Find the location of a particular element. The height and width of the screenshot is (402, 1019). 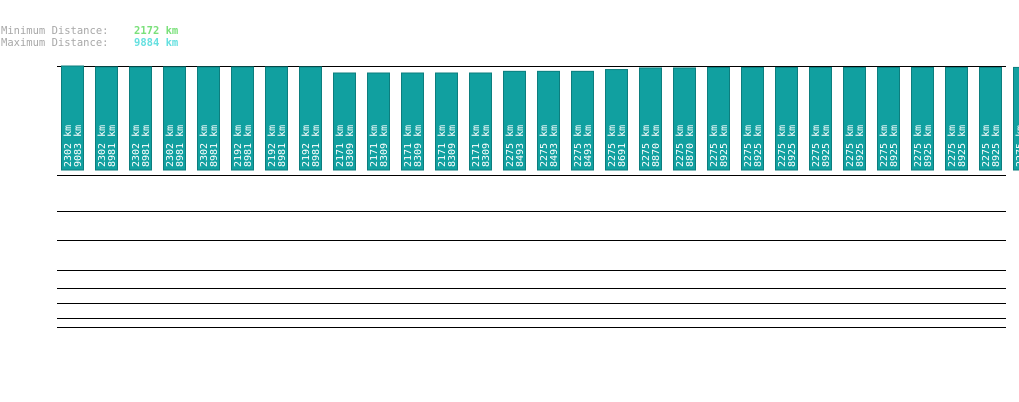

bar-max-label-10: 8309 km is located at coordinates (384, 146).